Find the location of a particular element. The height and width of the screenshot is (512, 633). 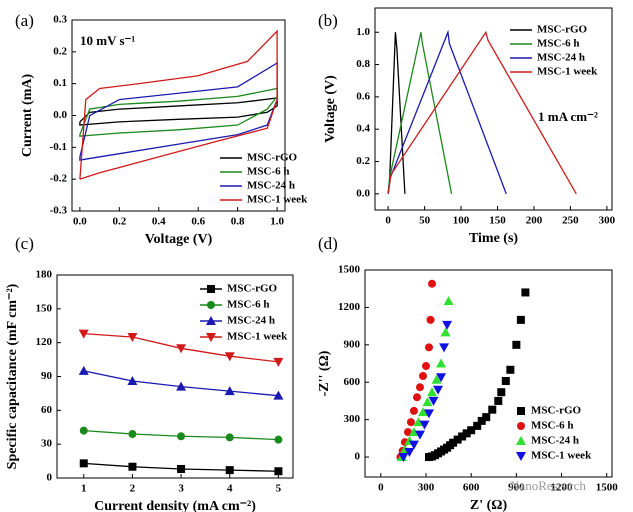

y-tick-label: 0.3 is located at coordinates (60, 20).